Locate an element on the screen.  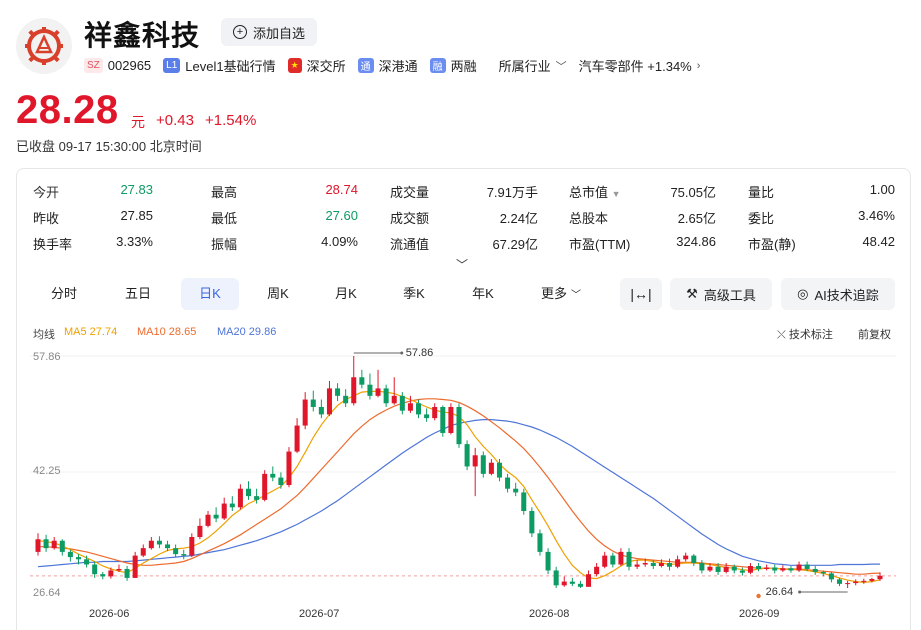
add-watchlist-label: 添加自选 is located at coordinates (279, 33).